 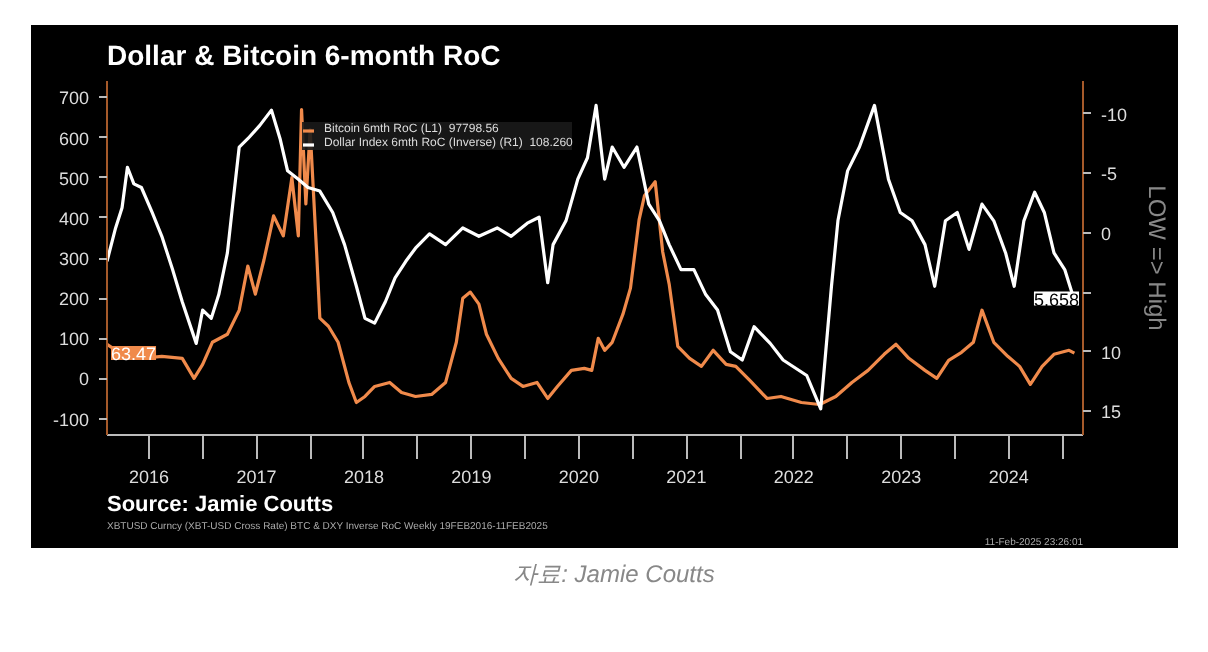 I want to click on x-tick-label: 2023, so click(x=901, y=477).